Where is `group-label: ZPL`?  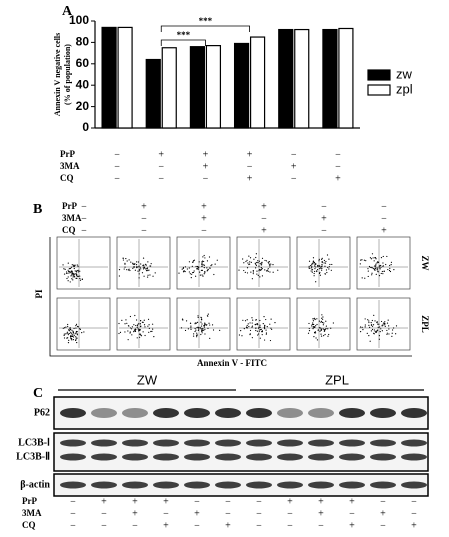 group-label: ZPL is located at coordinates (337, 379).